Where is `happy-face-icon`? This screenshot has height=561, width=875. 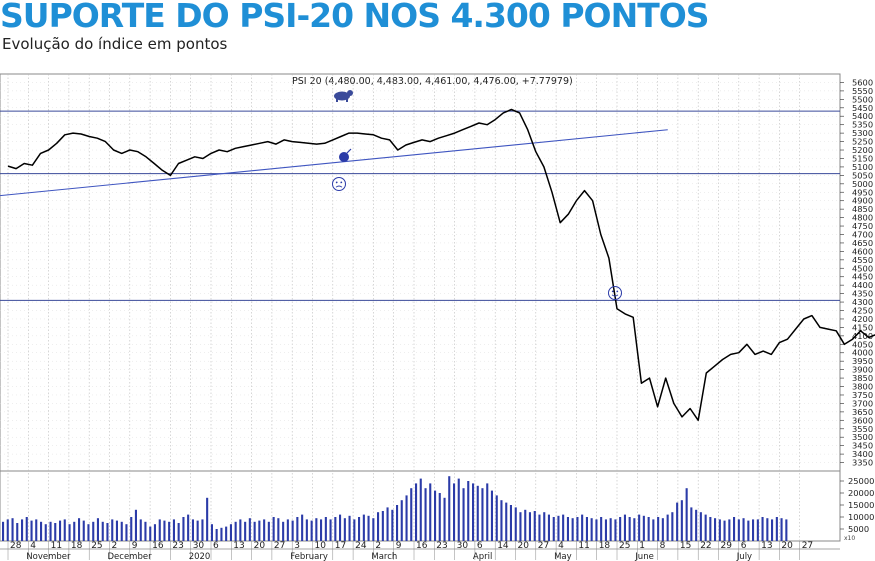 happy-face-icon is located at coordinates (615, 293).